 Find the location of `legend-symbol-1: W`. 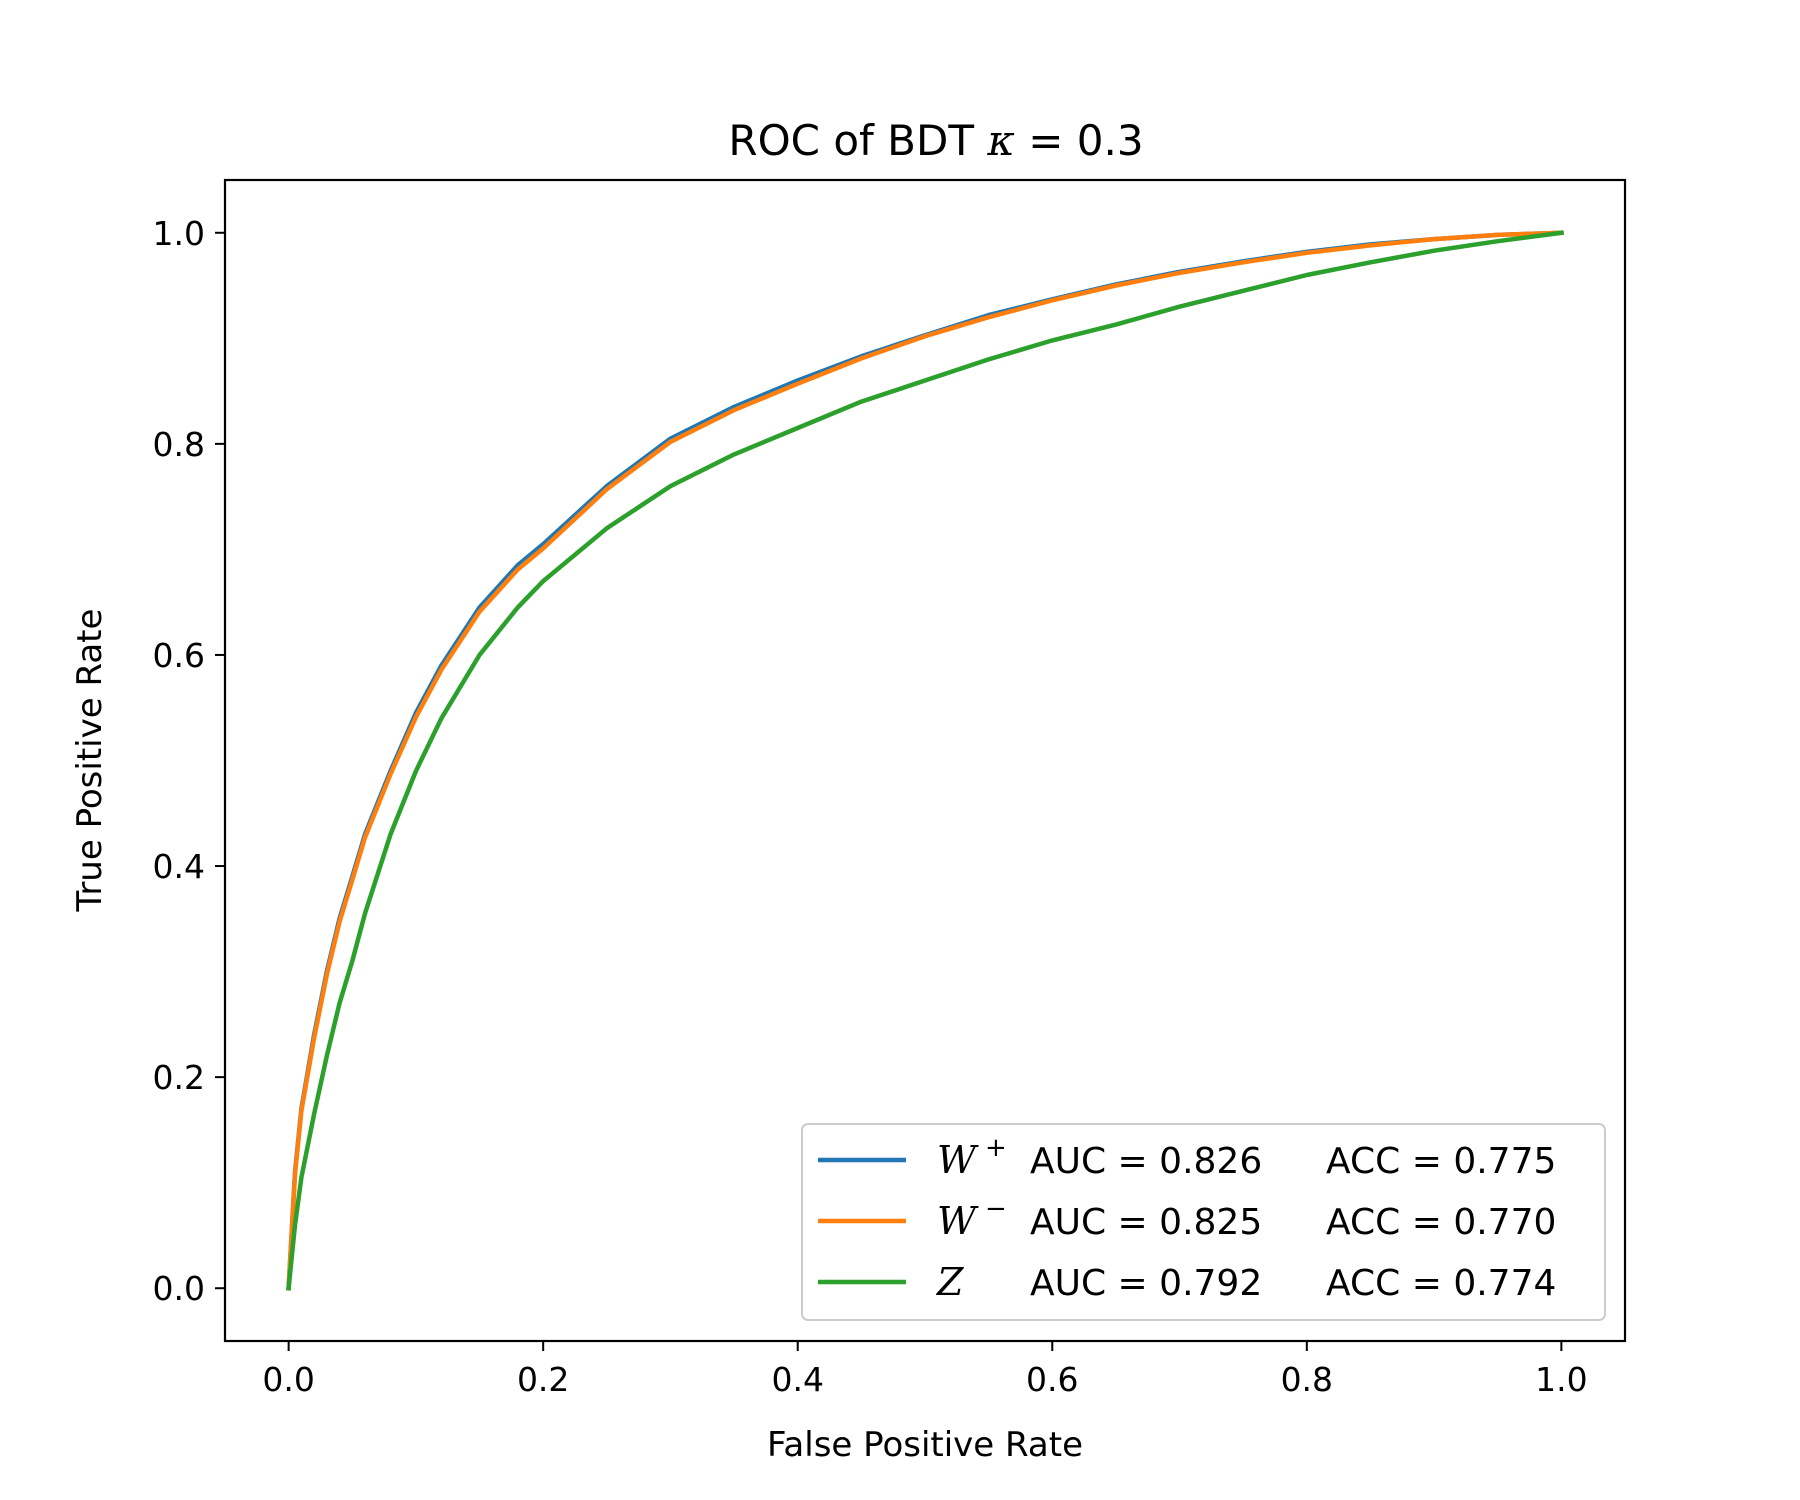

legend-symbol-1: W is located at coordinates (958, 1221).